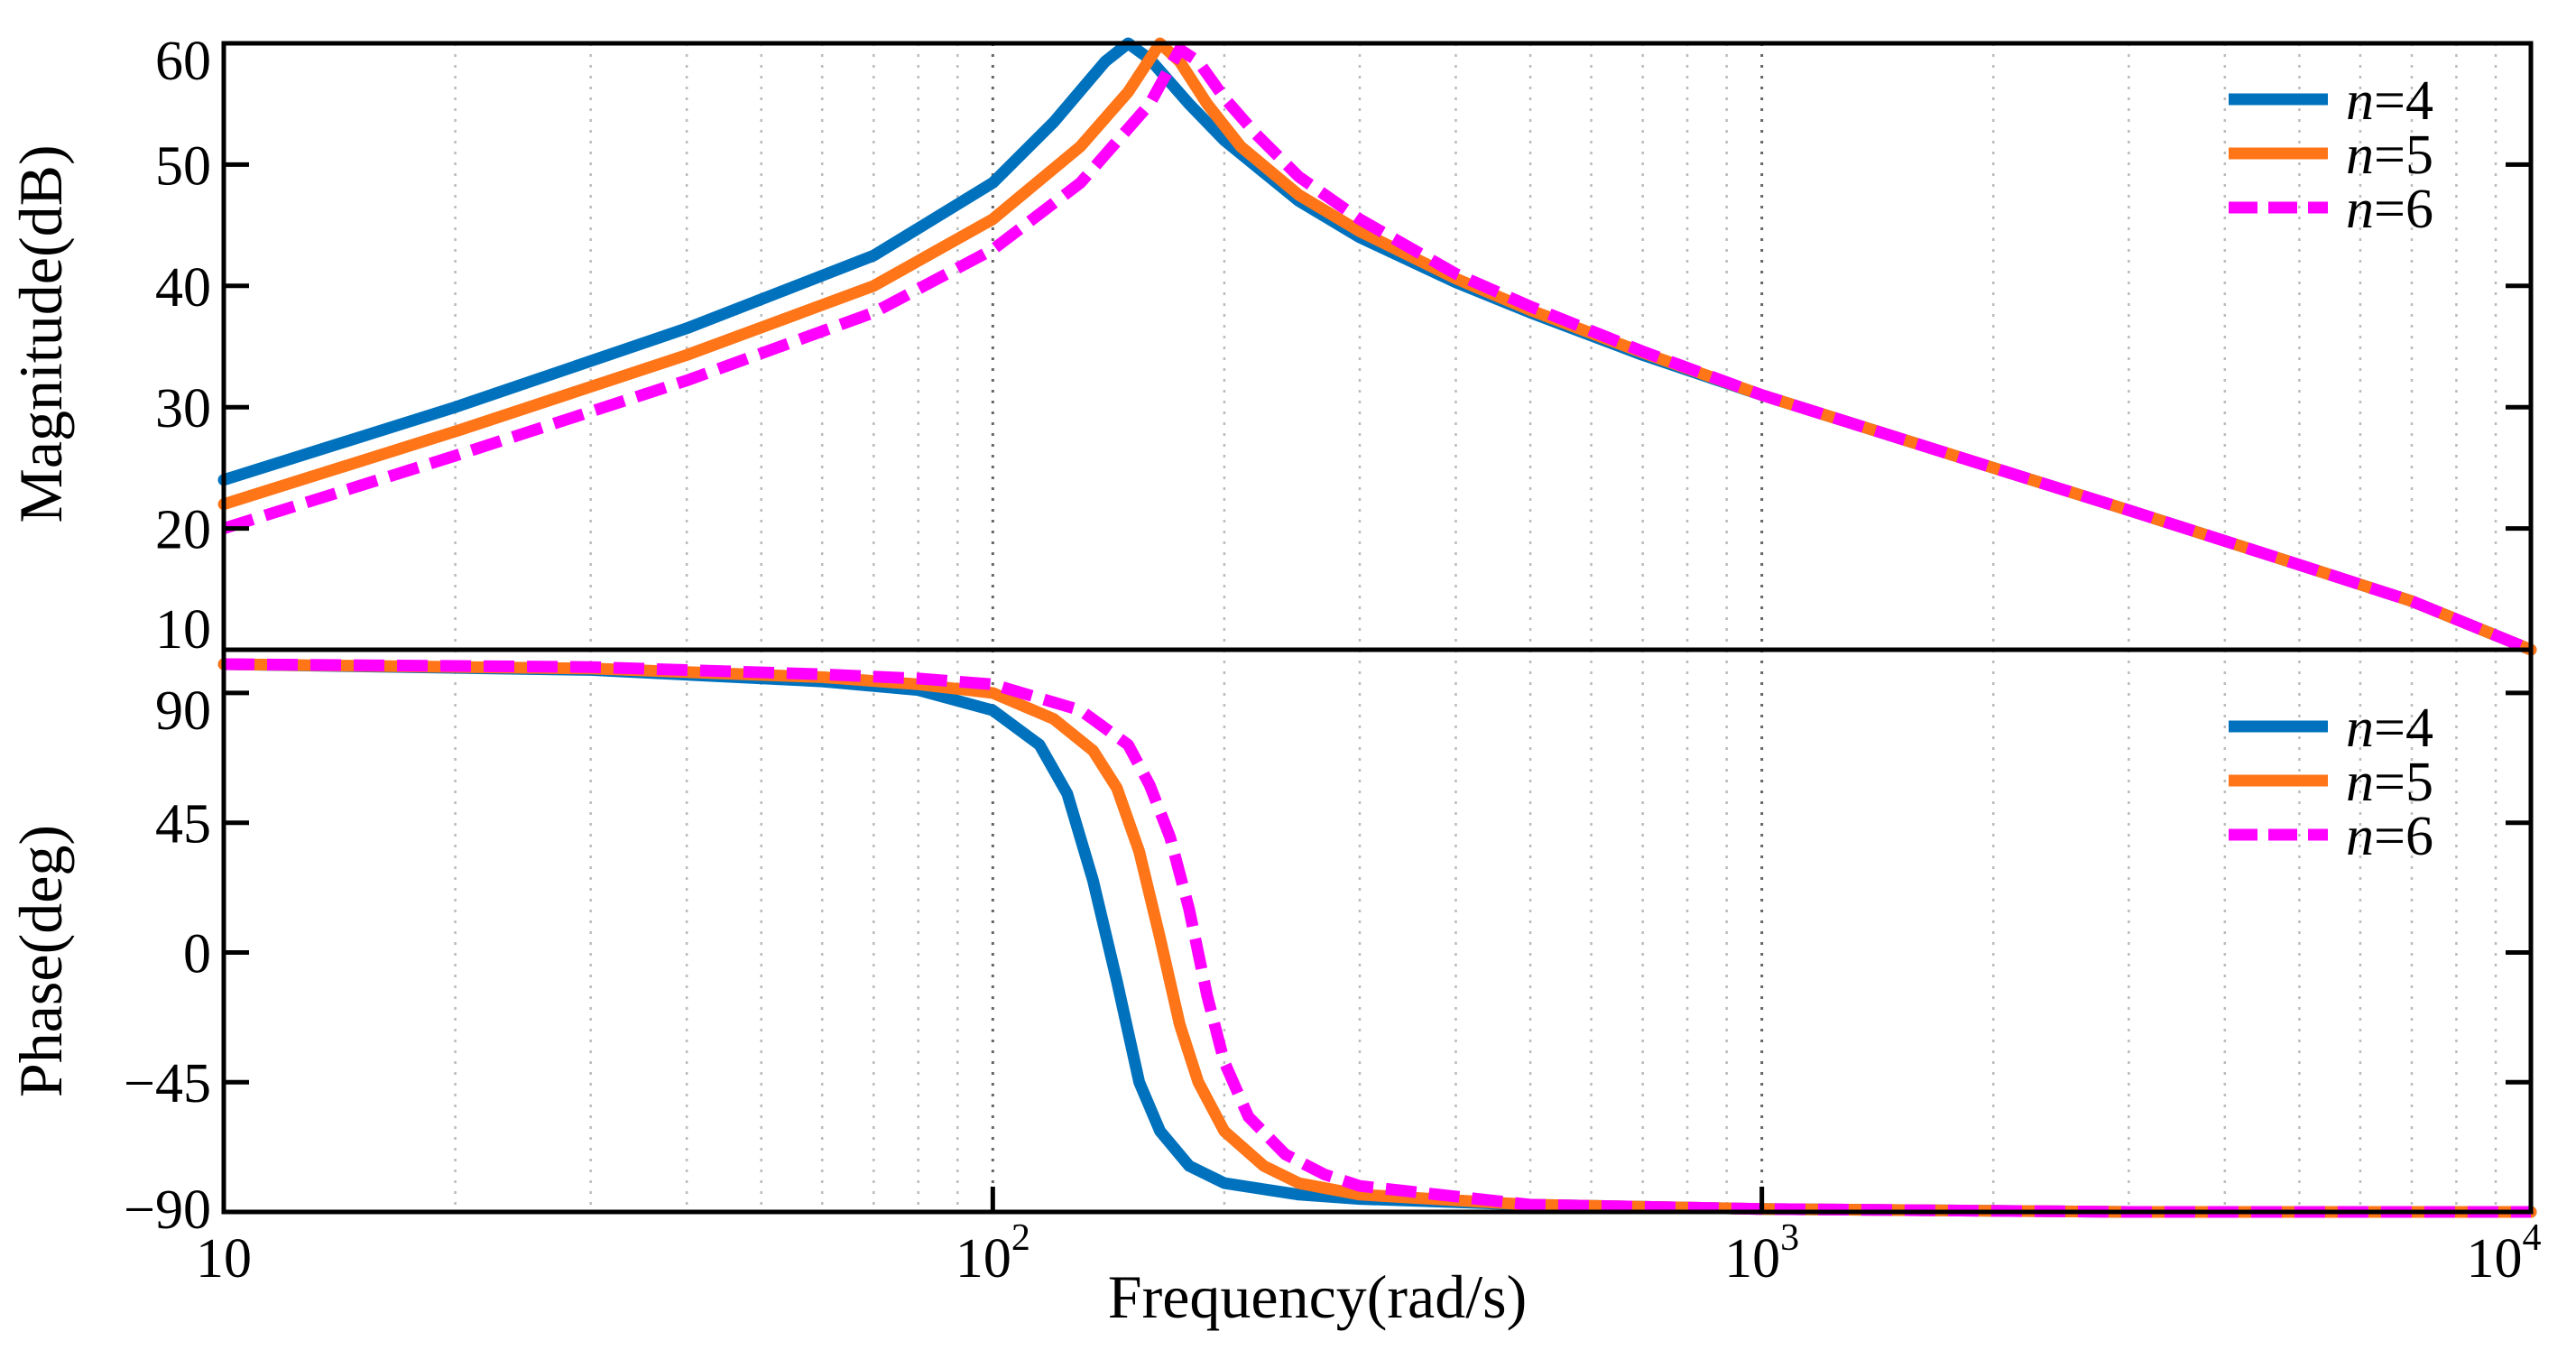  I want to click on y-tick-label: −45, so click(167, 1083).